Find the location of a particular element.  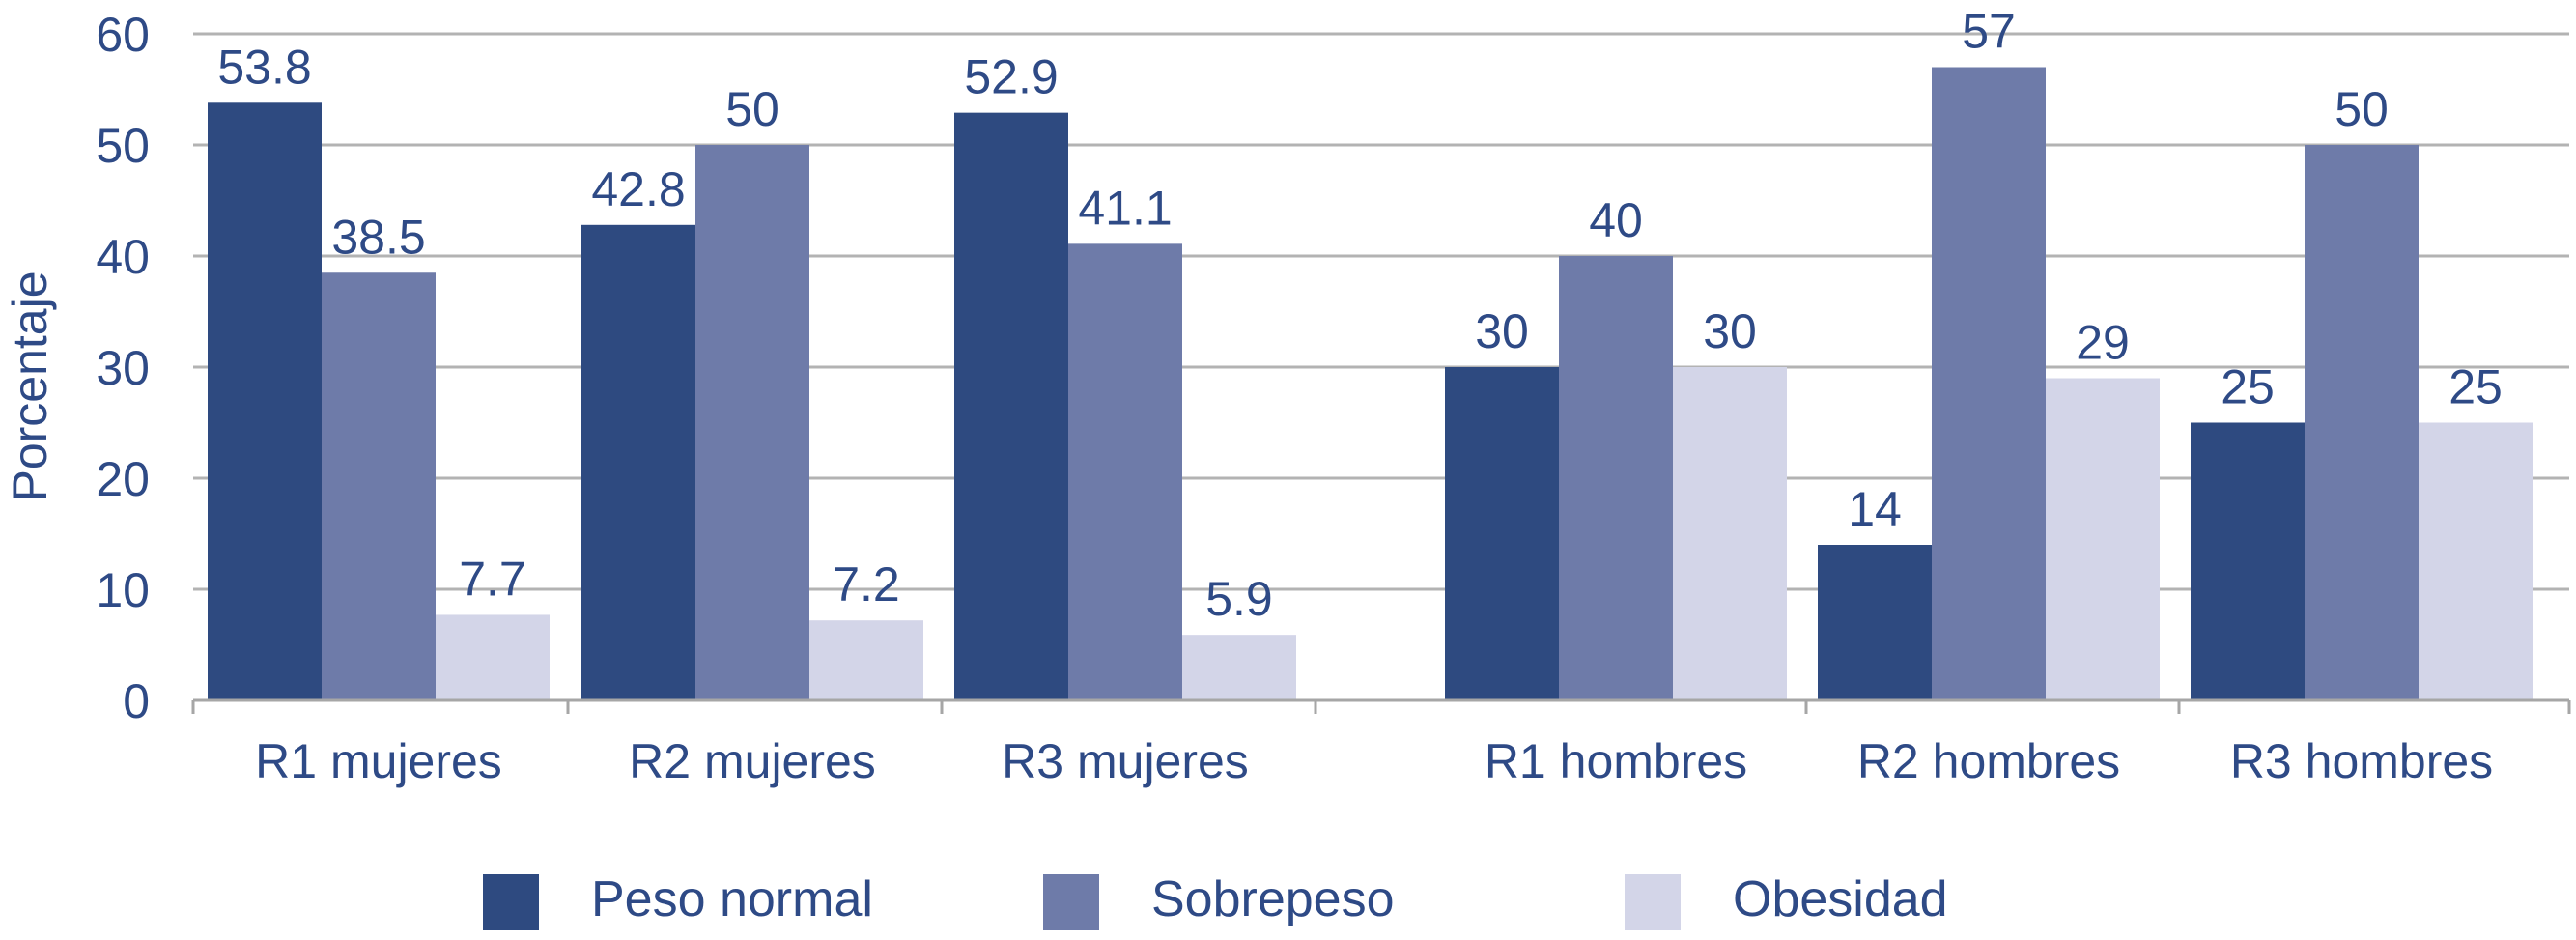

data-label: 40 is located at coordinates (1616, 220).